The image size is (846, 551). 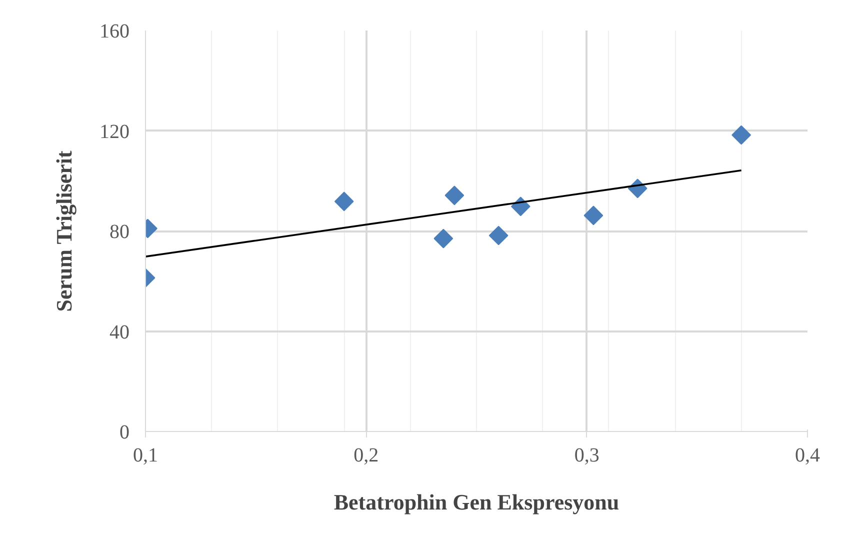 What do you see at coordinates (115, 31) in the screenshot?
I see `y-tick-label: 160` at bounding box center [115, 31].